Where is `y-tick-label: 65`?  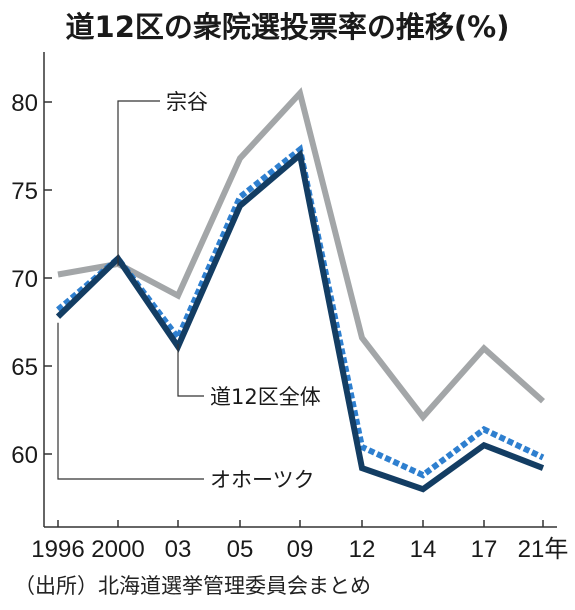
y-tick-label: 65 is located at coordinates (24, 367).